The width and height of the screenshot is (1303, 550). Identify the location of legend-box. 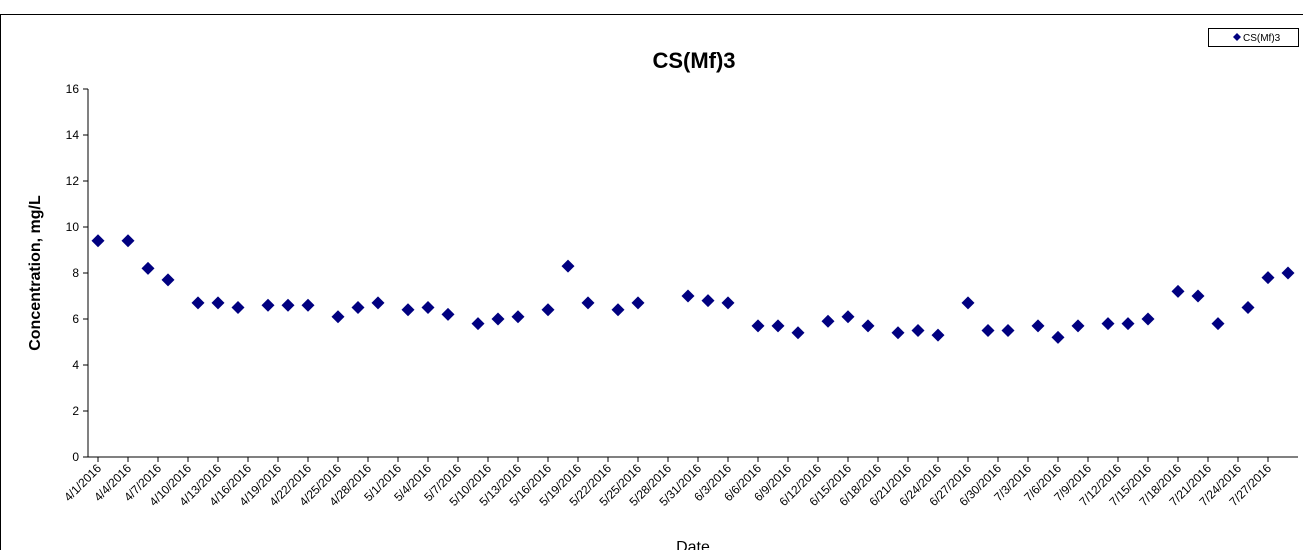
(1253, 37).